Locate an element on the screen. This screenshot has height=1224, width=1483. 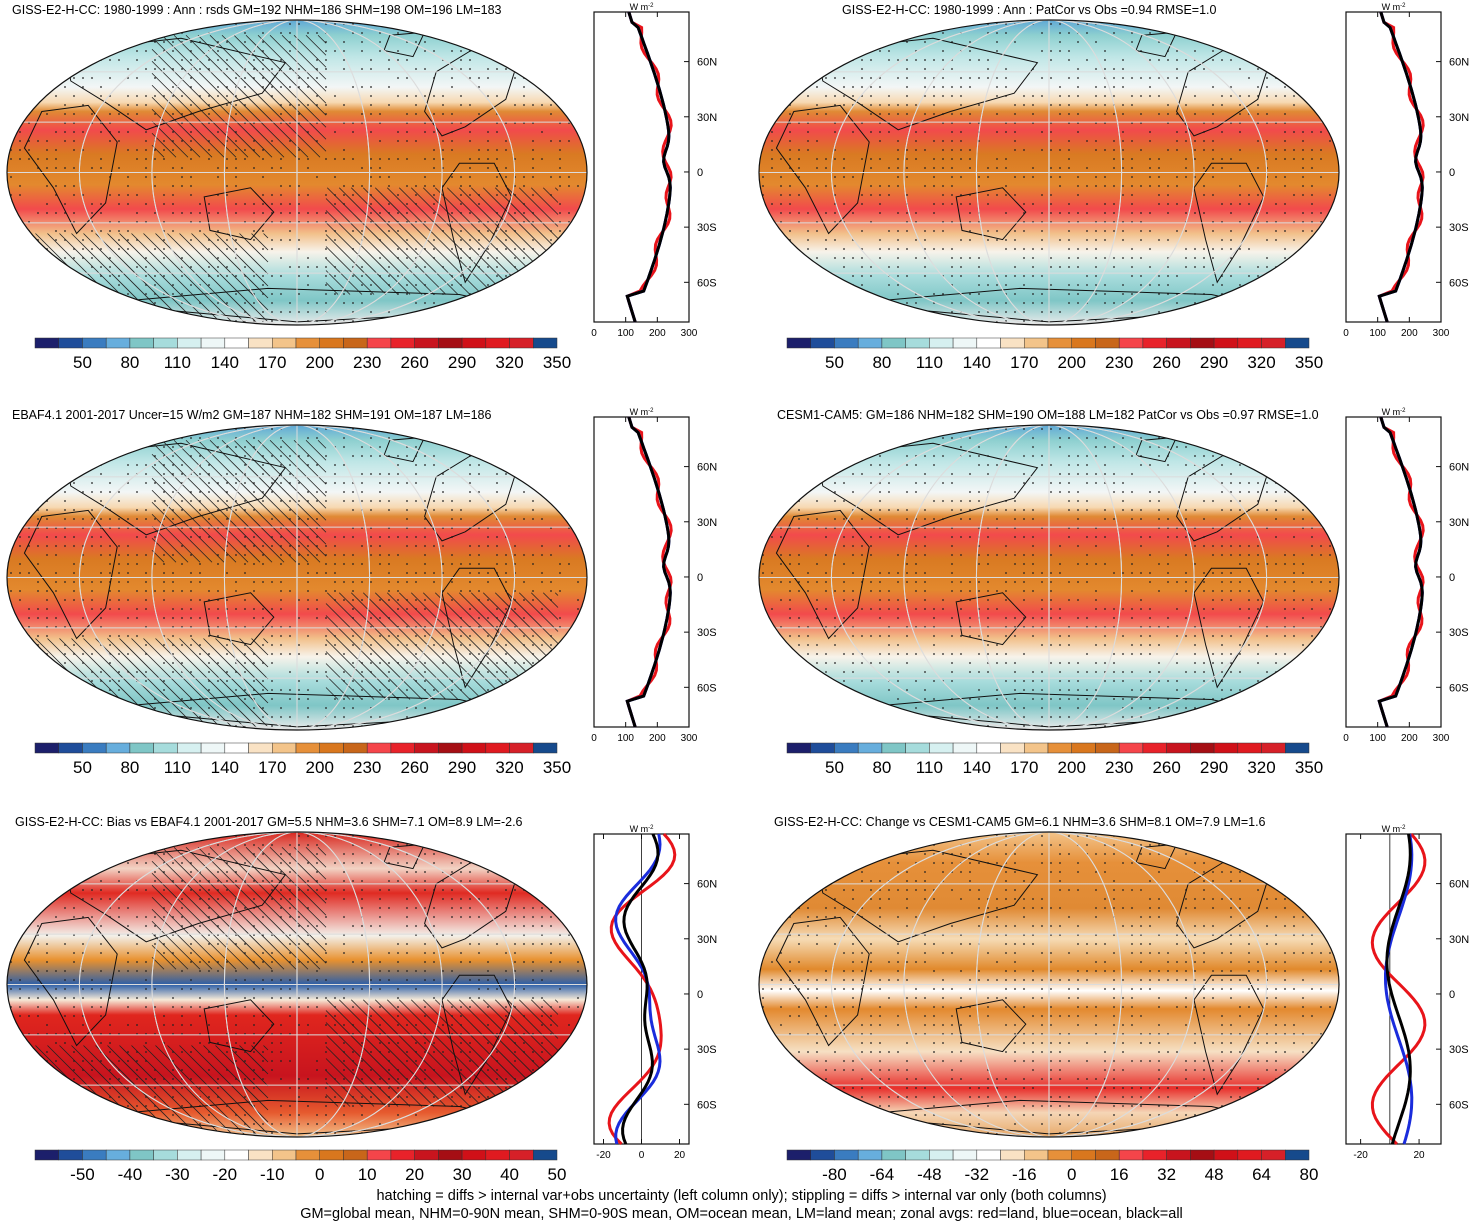
zonal-lat-label: 30N is located at coordinates (1459, 118).